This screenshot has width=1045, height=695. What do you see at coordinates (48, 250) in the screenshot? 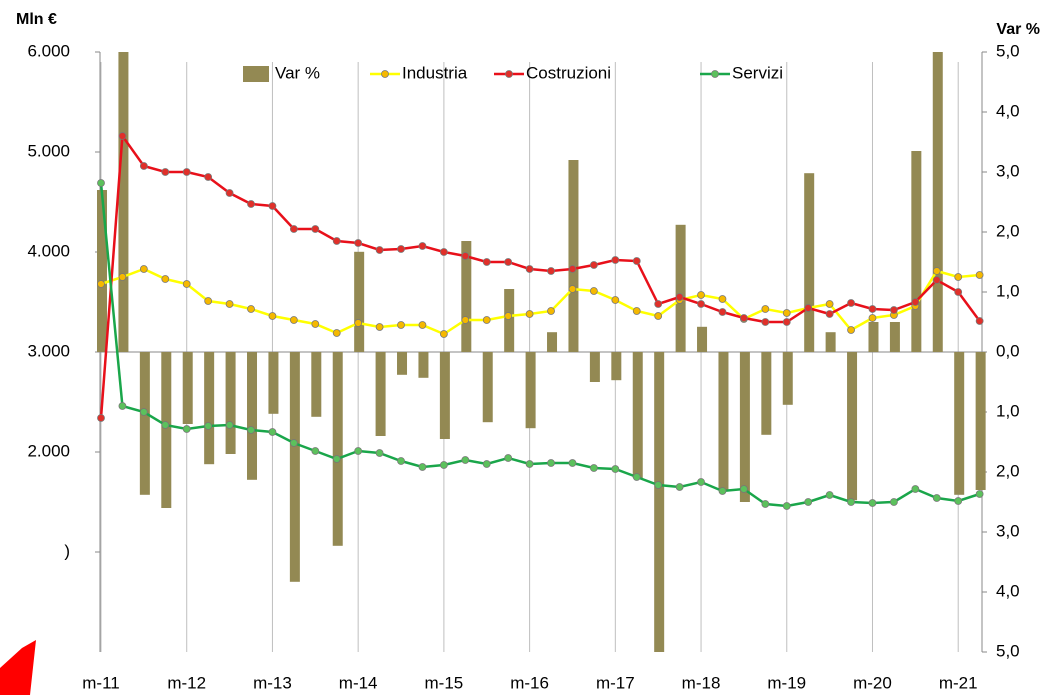
I see `y-tick-label: 4.000` at bounding box center [48, 250].